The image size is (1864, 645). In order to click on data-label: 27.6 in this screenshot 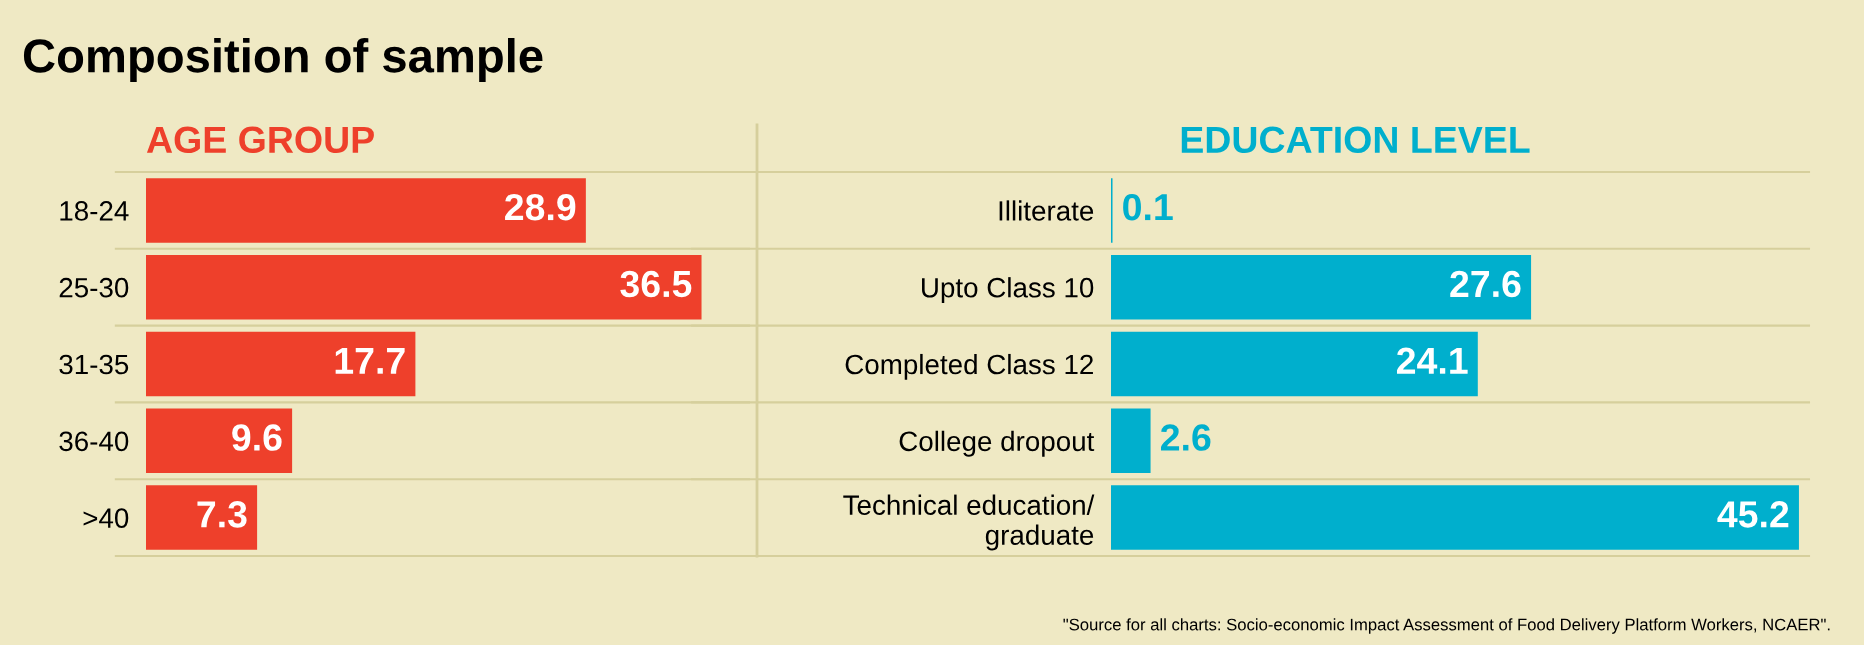, I will do `click(1485, 284)`.